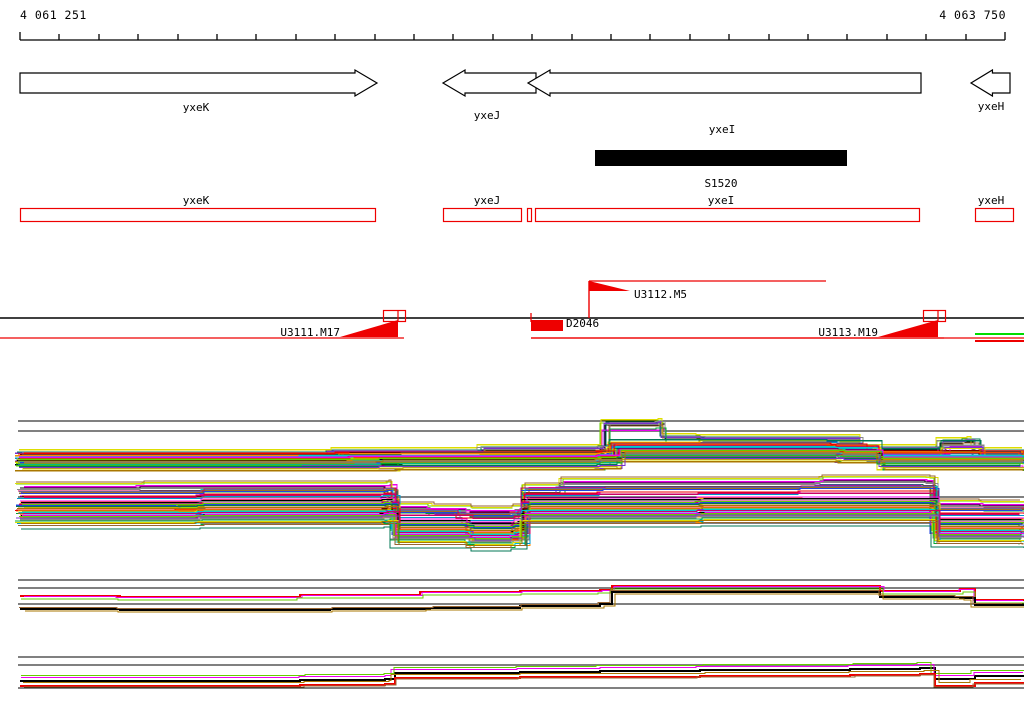  I want to click on expression-trace-trace-blue-v7, so click(523, 458).